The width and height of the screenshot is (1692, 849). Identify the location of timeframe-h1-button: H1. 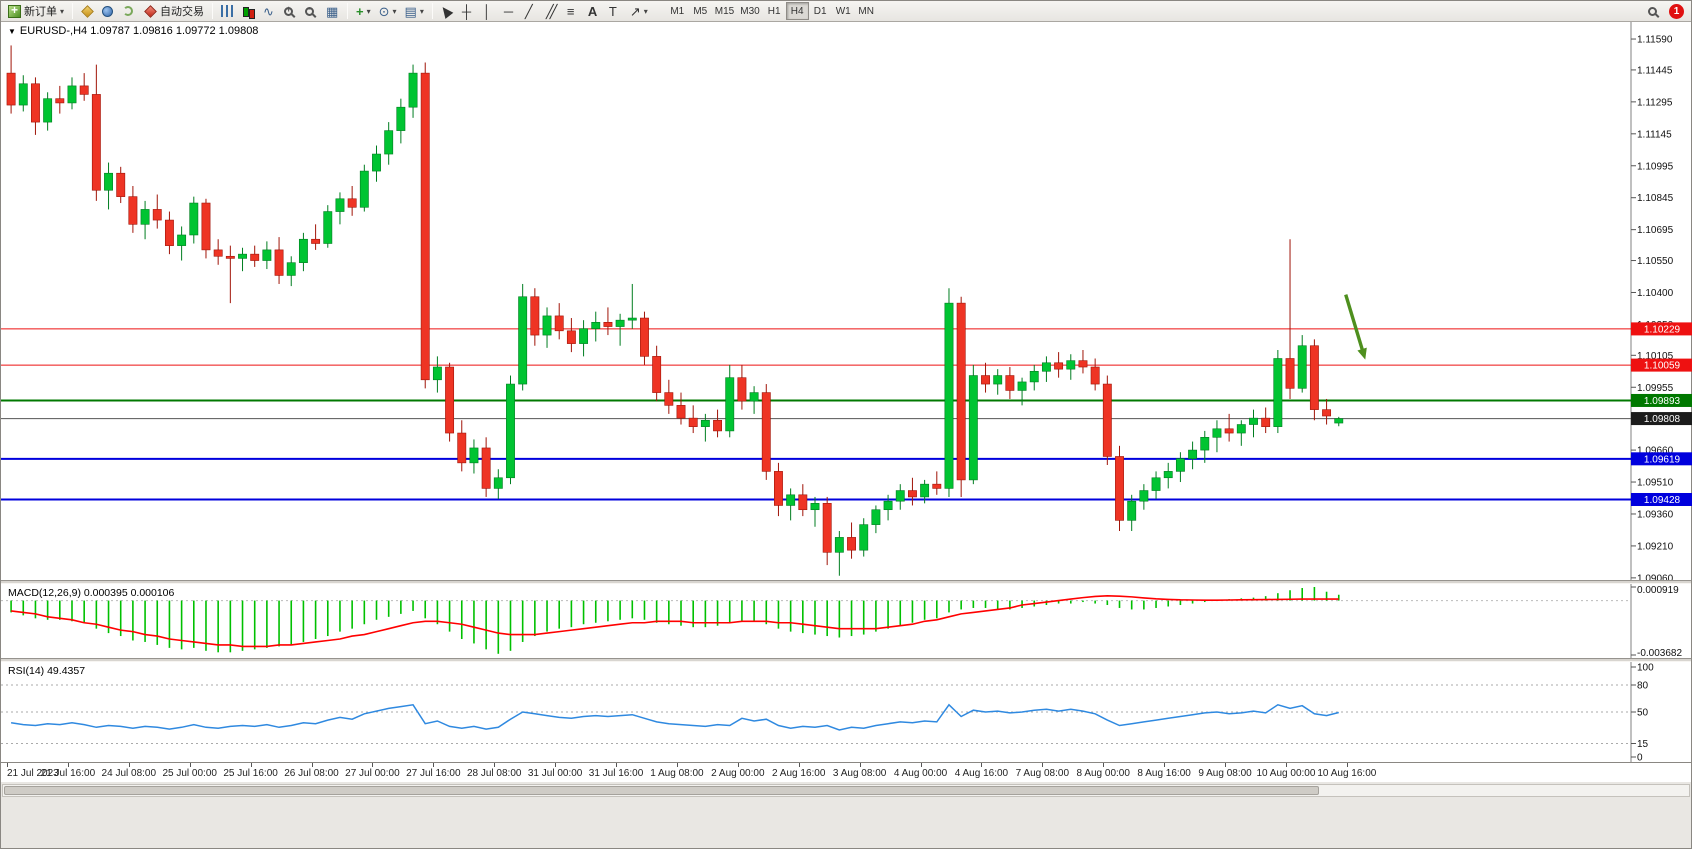
(774, 11).